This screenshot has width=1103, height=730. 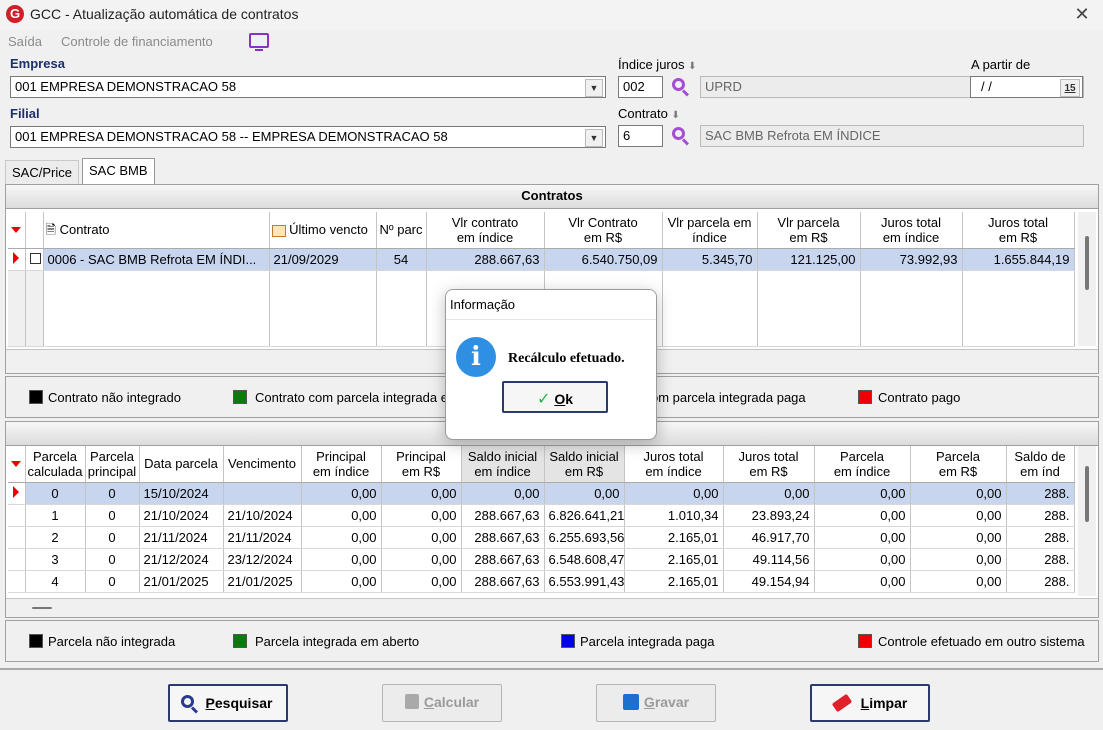 I want to click on hscroll-thumb, so click(x=42, y=608).